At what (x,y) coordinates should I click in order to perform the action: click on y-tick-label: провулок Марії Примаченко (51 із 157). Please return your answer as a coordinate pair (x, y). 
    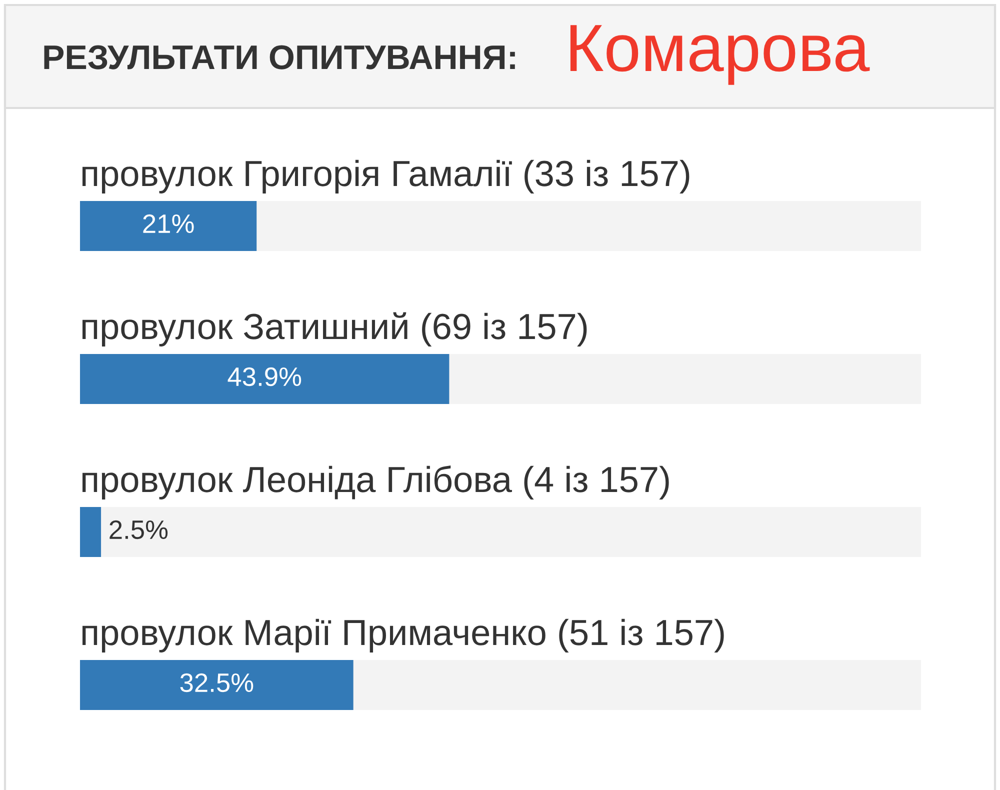
    Looking at the image, I should click on (403, 635).